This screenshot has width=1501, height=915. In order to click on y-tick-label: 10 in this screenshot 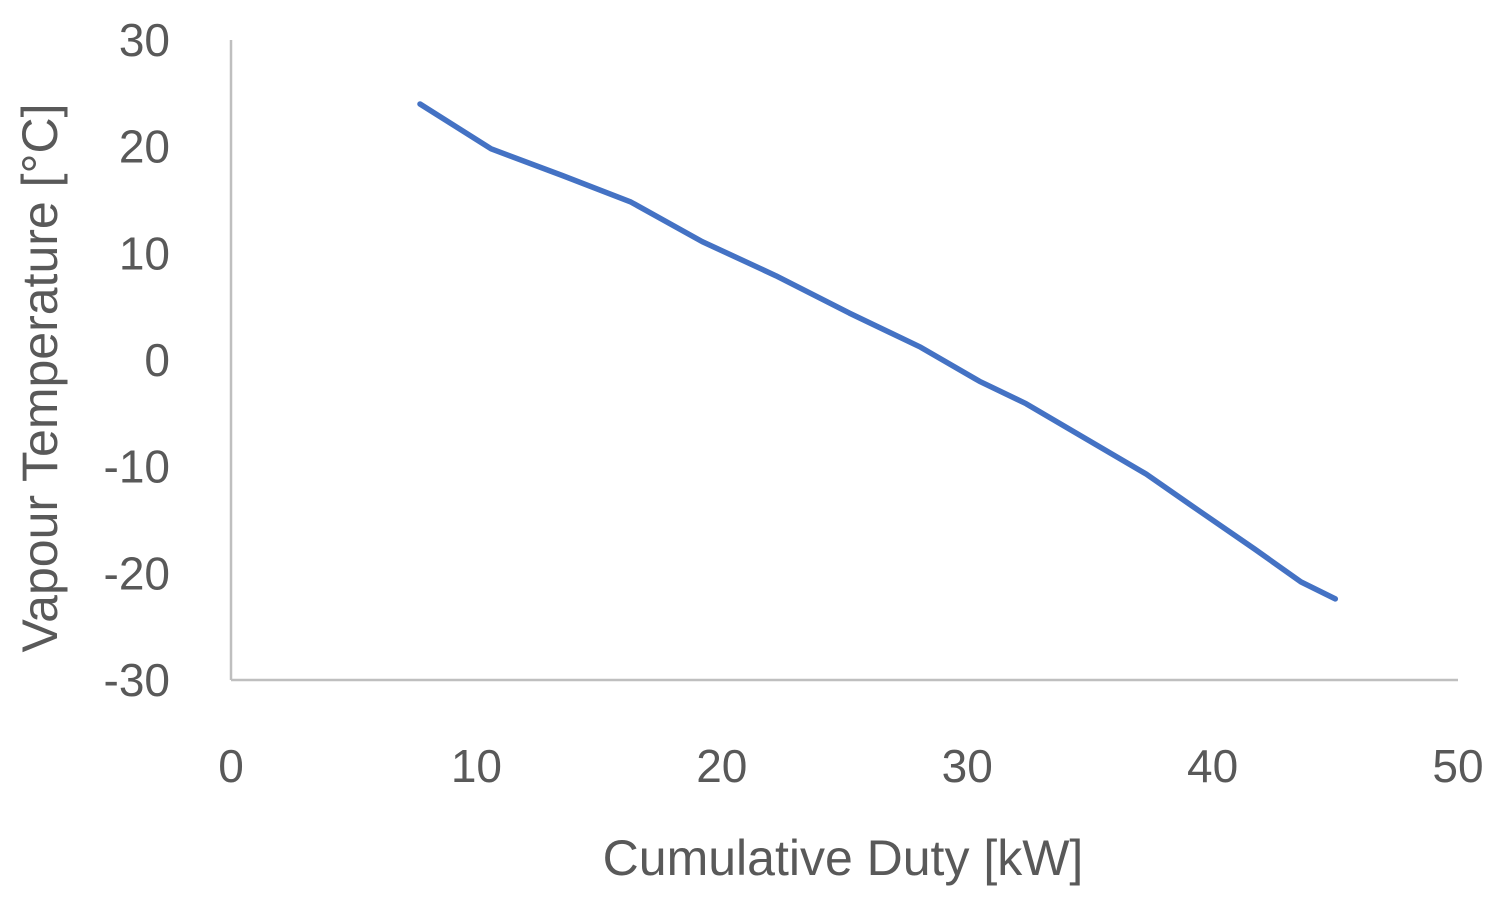, I will do `click(144, 253)`.